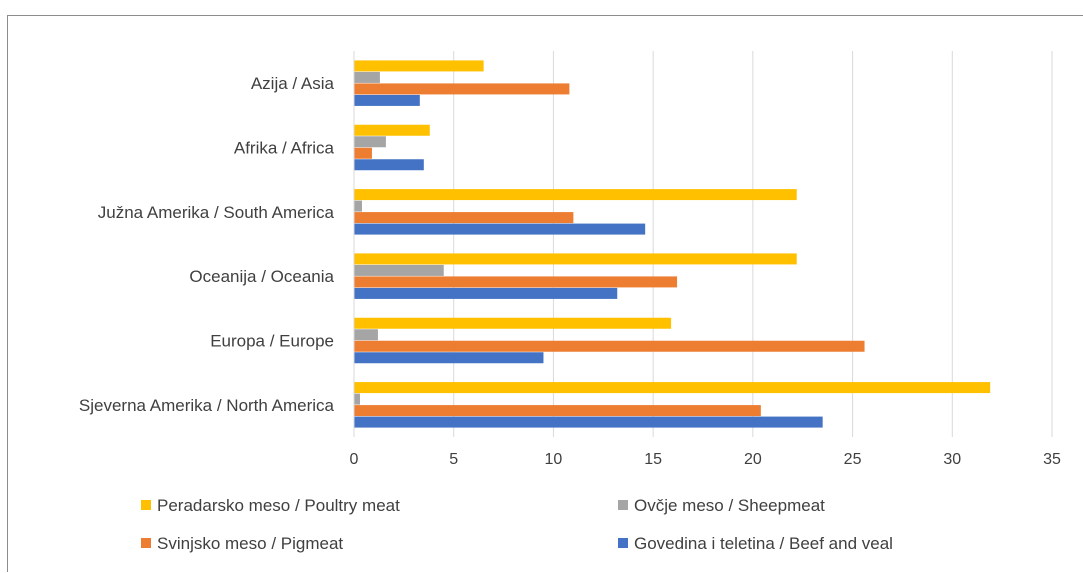 The height and width of the screenshot is (573, 1083). What do you see at coordinates (216, 212) in the screenshot?
I see `category-label: Južna Amerika / South America` at bounding box center [216, 212].